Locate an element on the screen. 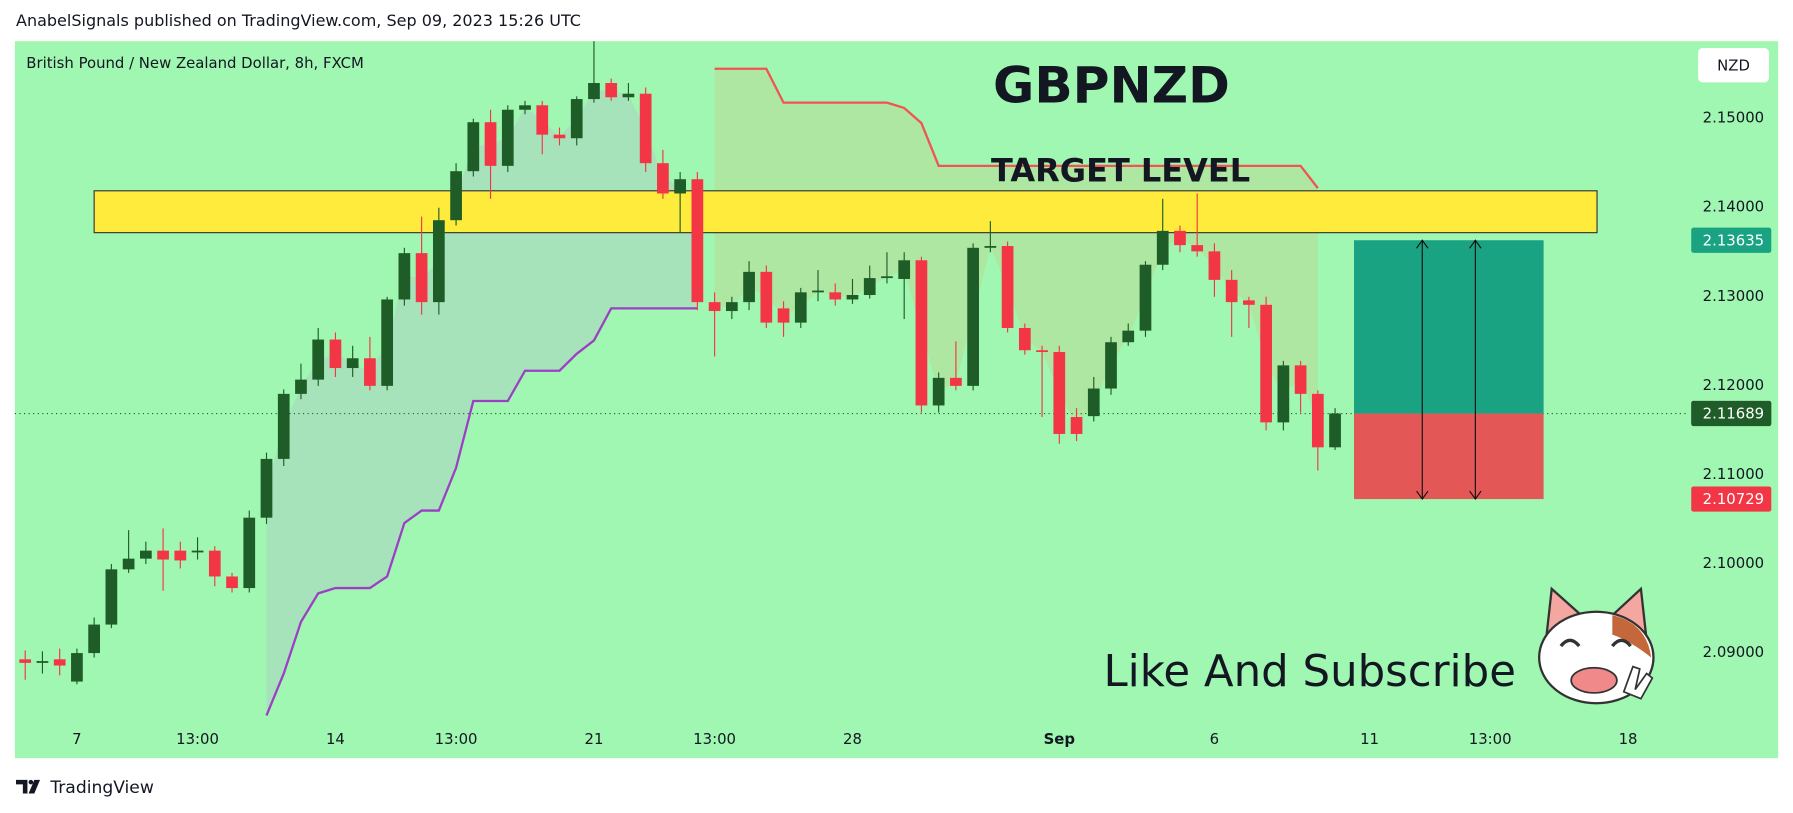  x-tick-label: 6 is located at coordinates (1214, 739).